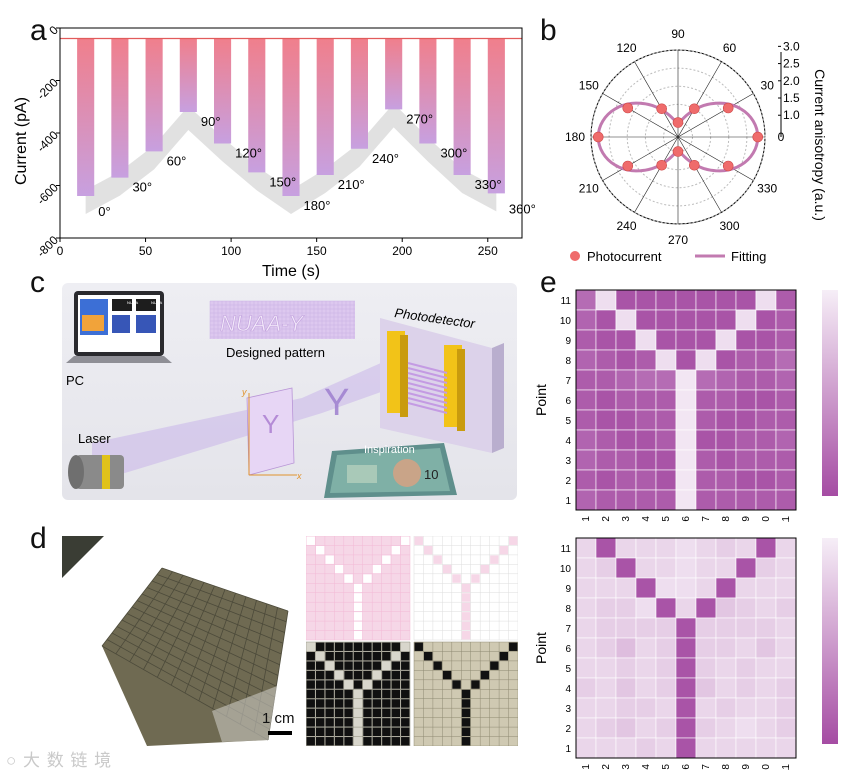 Image resolution: width=845 pixels, height=775 pixels. Describe the element at coordinates (666, 519) in the screenshot. I see `heatmap-x-tick: 5` at that location.